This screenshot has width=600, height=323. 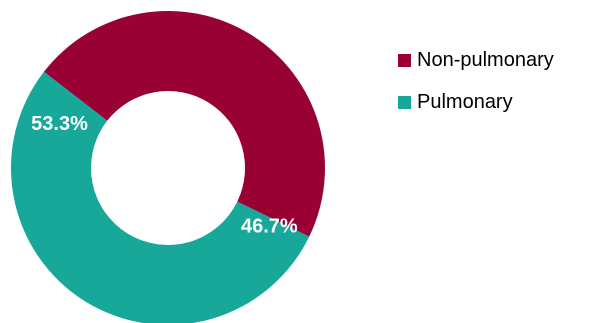 What do you see at coordinates (404, 102) in the screenshot?
I see `legend-swatch-pulmonary` at bounding box center [404, 102].